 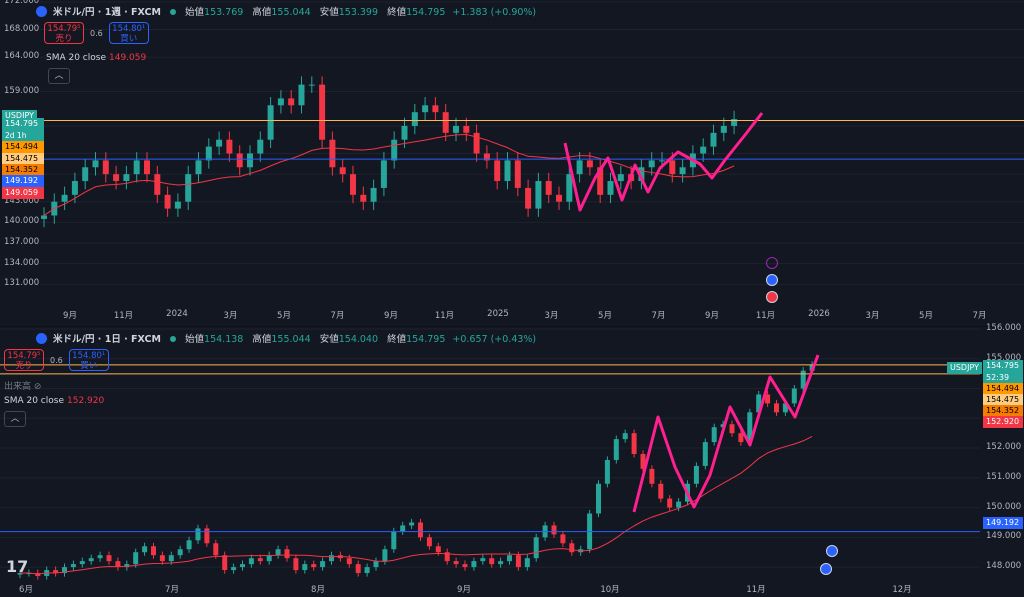 What do you see at coordinates (23, 181) in the screenshot?
I see `weekly-tag-149192: 149.192` at bounding box center [23, 181].